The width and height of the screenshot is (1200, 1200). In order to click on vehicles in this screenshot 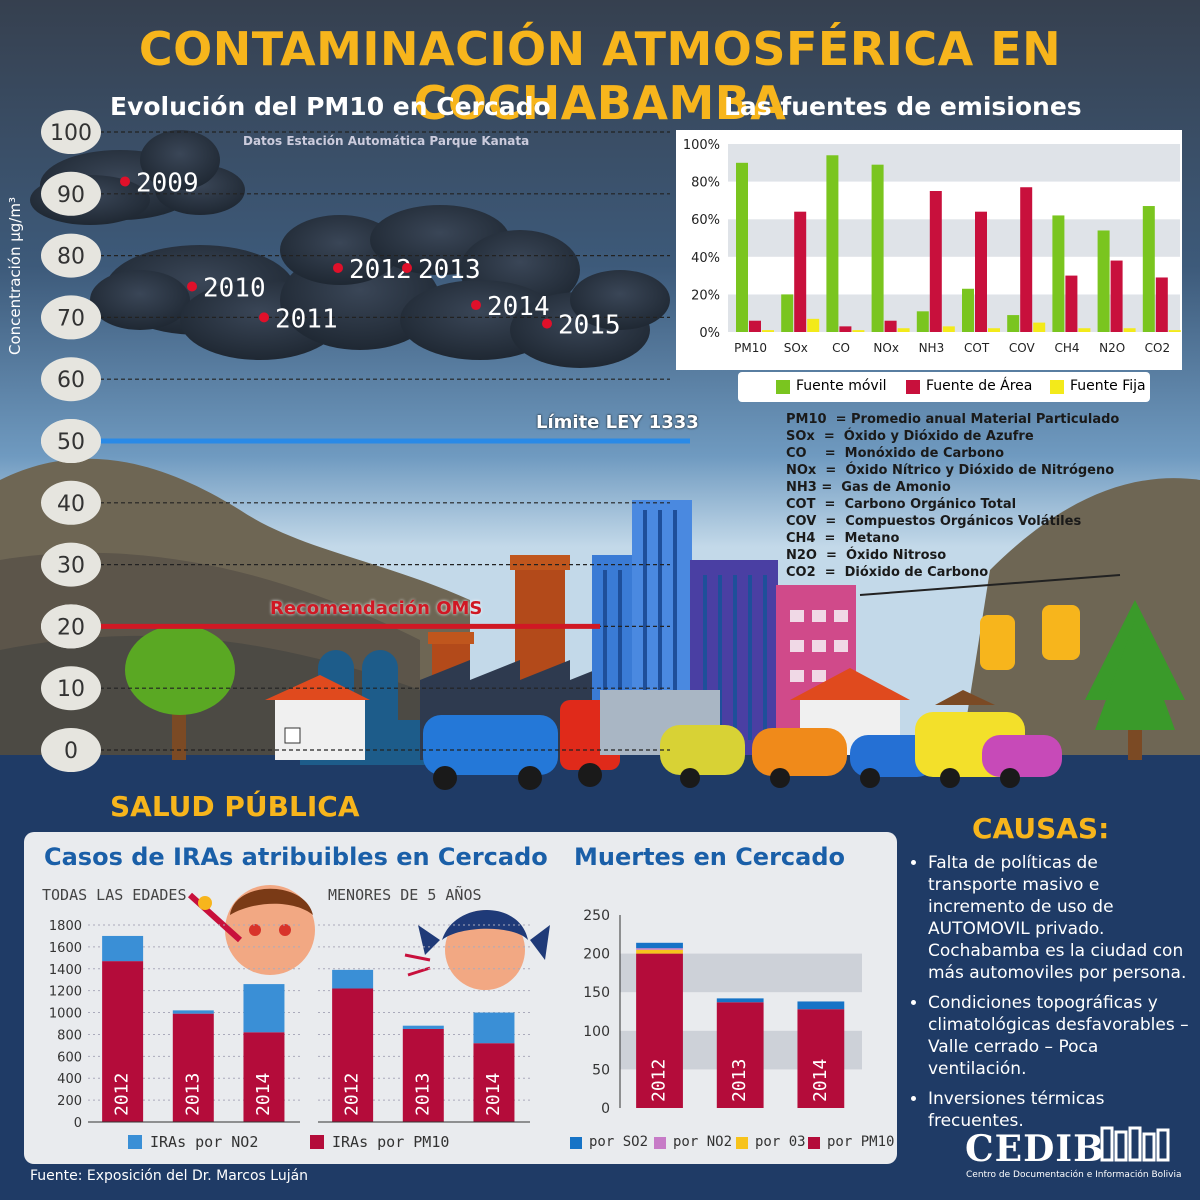, I will do `click(742, 740)`.